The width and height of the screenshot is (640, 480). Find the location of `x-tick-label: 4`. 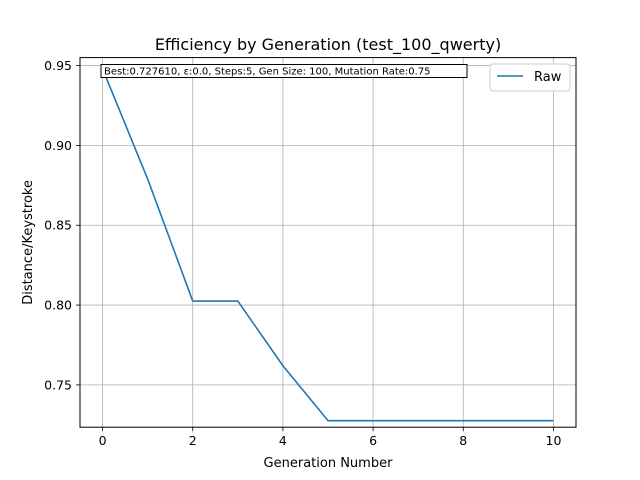

x-tick-label: 4 is located at coordinates (283, 440).